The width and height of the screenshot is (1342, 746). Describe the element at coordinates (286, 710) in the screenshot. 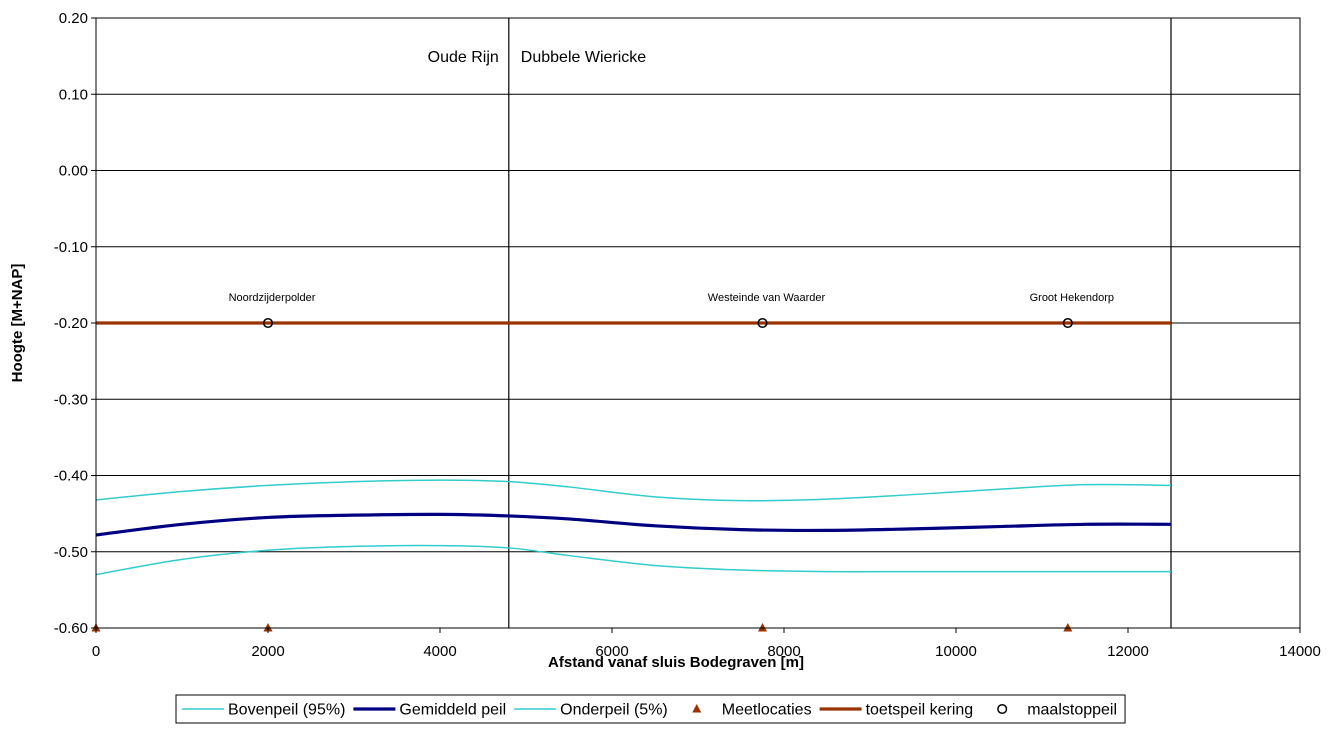

I see `legend-label-bovenpeil-95: Bovenpeil (95%)` at that location.